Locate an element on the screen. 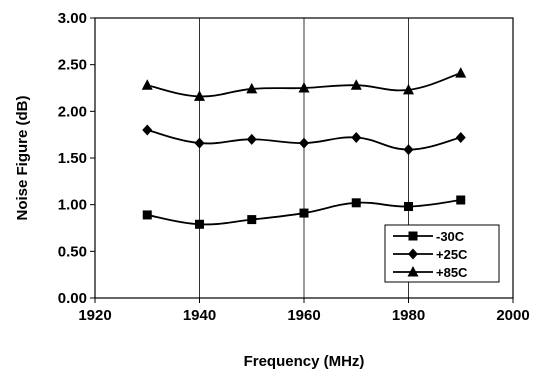  legend-label-1: +25C is located at coordinates (452, 254).